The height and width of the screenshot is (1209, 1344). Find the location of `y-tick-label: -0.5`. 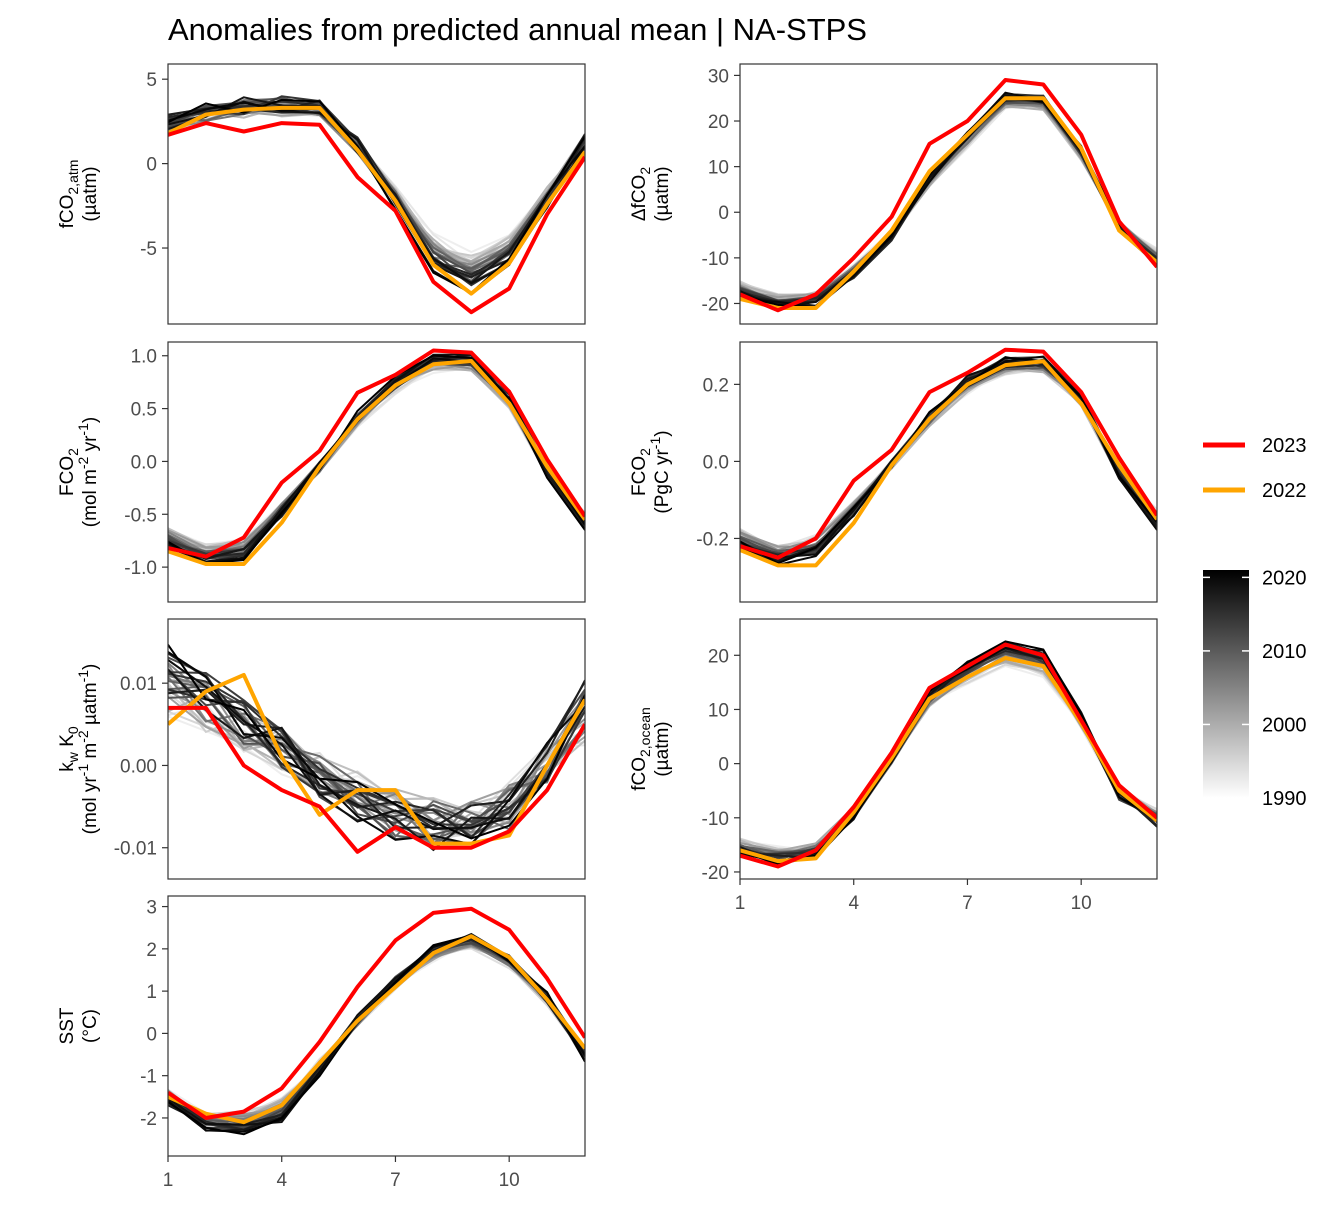

y-tick-label: -0.5 is located at coordinates (140, 515).